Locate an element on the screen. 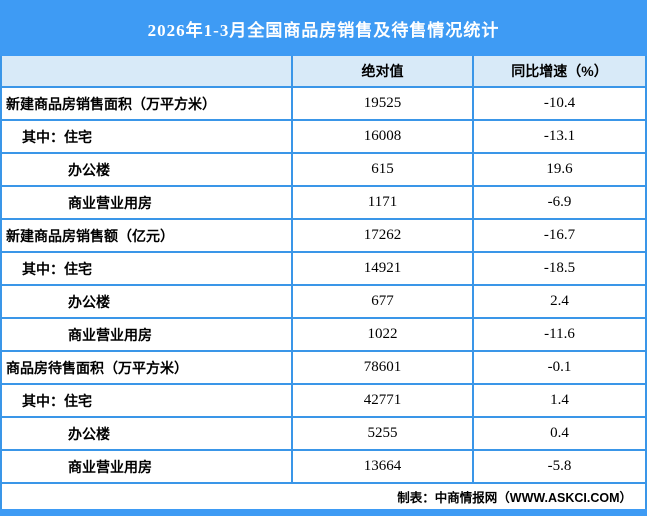  table-row: 新建商品房销售面积（万平方米） 19525 -10.4 is located at coordinates (323, 104).